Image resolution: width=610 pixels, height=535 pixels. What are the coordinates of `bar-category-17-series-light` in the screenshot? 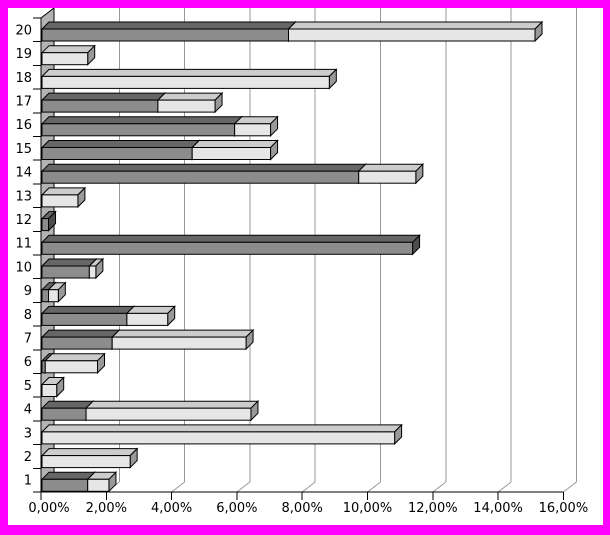 It's located at (190, 102).